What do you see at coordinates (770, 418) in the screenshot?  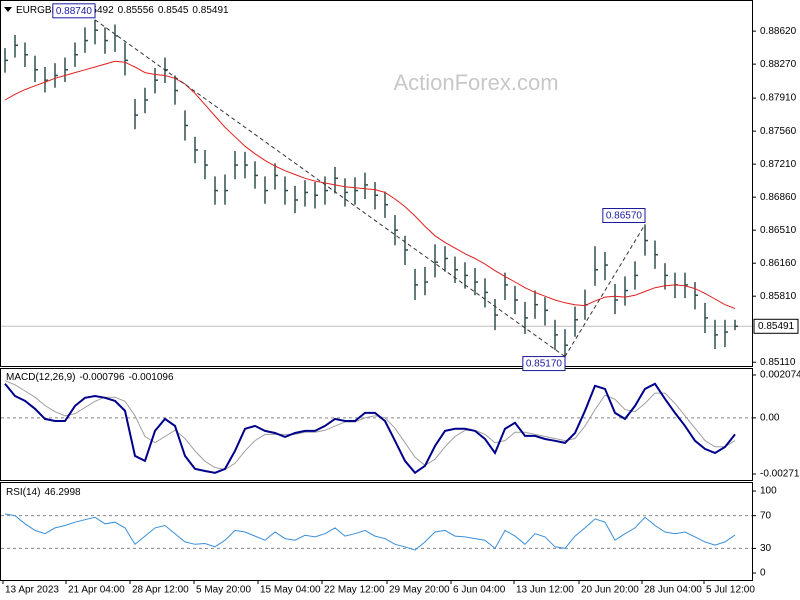 I see `y-tick-label: 0.00` at bounding box center [770, 418].